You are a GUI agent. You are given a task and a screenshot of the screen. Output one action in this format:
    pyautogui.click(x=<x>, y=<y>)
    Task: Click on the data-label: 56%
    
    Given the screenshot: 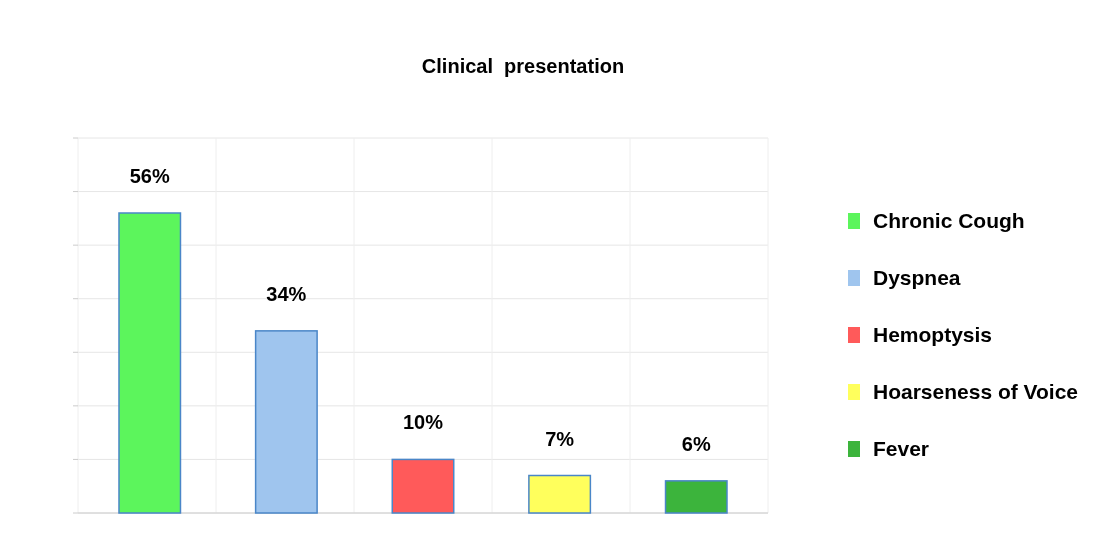 What is the action you would take?
    pyautogui.click(x=149, y=176)
    